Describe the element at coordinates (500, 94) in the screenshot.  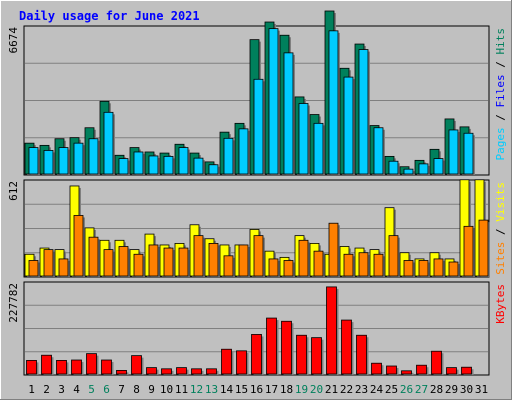
I see `legend-top: Pages / Files / Hits` at that location.